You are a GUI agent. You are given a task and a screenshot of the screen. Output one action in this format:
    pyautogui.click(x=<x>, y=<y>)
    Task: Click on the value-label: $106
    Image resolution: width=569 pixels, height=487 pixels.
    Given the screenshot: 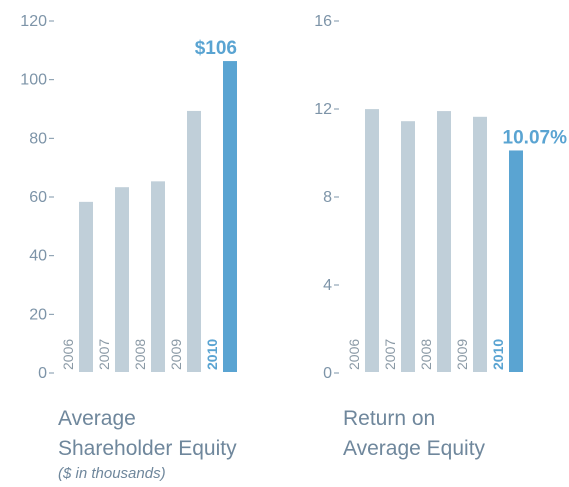 What is the action you would take?
    pyautogui.click(x=216, y=48)
    